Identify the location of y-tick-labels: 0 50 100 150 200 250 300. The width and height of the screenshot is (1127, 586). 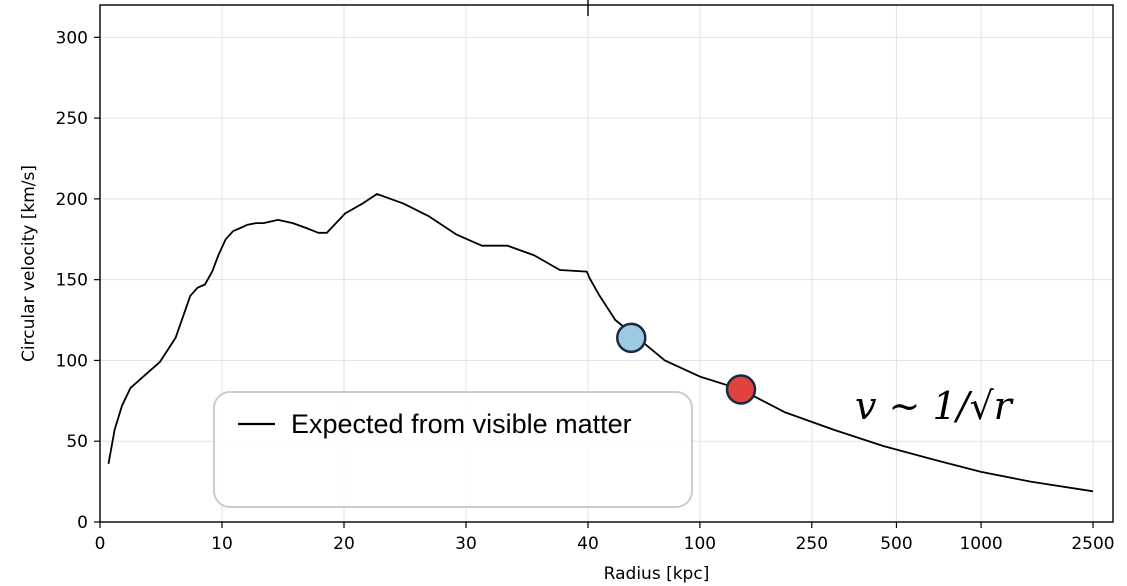
(72, 280).